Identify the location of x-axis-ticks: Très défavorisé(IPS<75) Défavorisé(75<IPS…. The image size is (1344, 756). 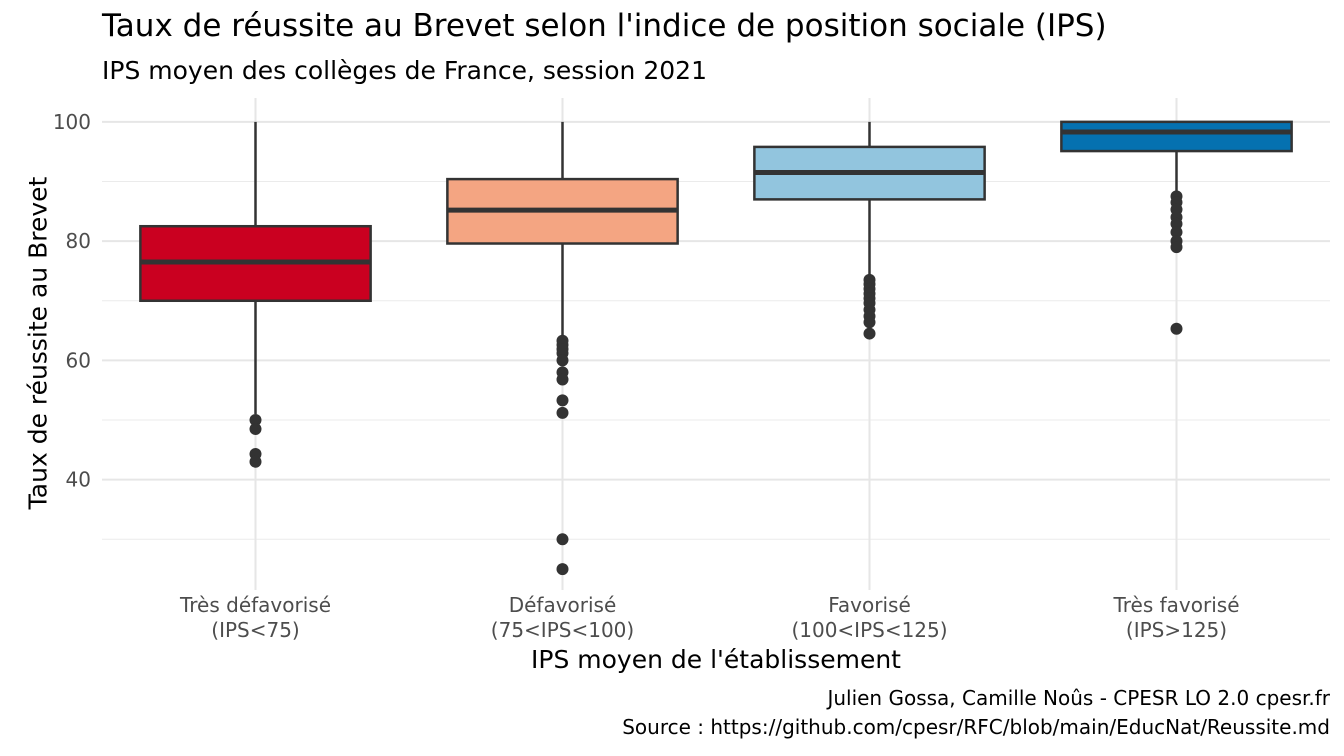
(709, 617).